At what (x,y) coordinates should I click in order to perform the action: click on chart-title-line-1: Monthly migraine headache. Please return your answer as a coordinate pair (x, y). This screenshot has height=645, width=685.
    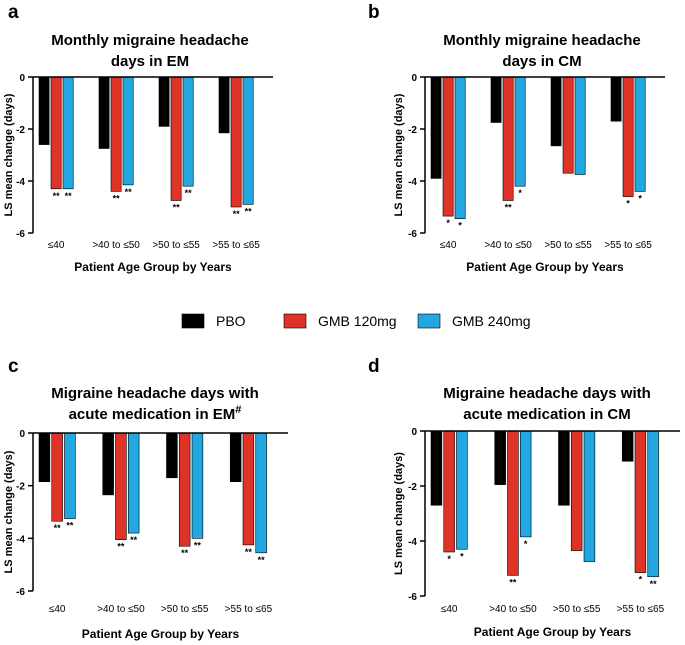
    Looking at the image, I should click on (150, 40).